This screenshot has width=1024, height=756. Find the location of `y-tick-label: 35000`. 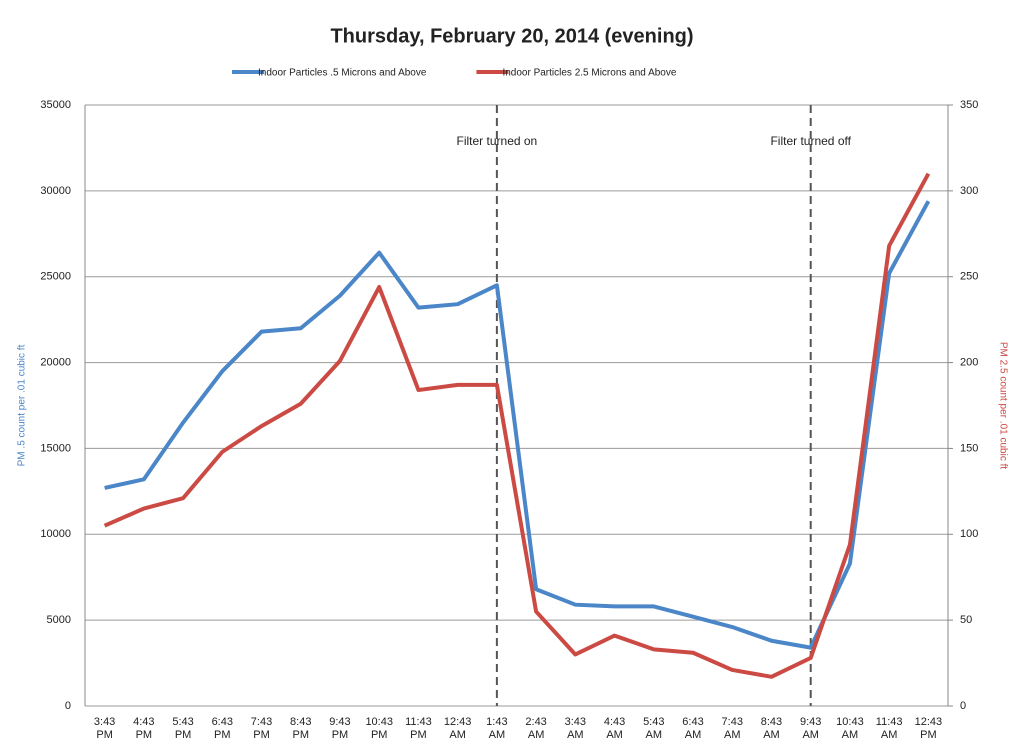

y-tick-label: 35000 is located at coordinates (55, 105).